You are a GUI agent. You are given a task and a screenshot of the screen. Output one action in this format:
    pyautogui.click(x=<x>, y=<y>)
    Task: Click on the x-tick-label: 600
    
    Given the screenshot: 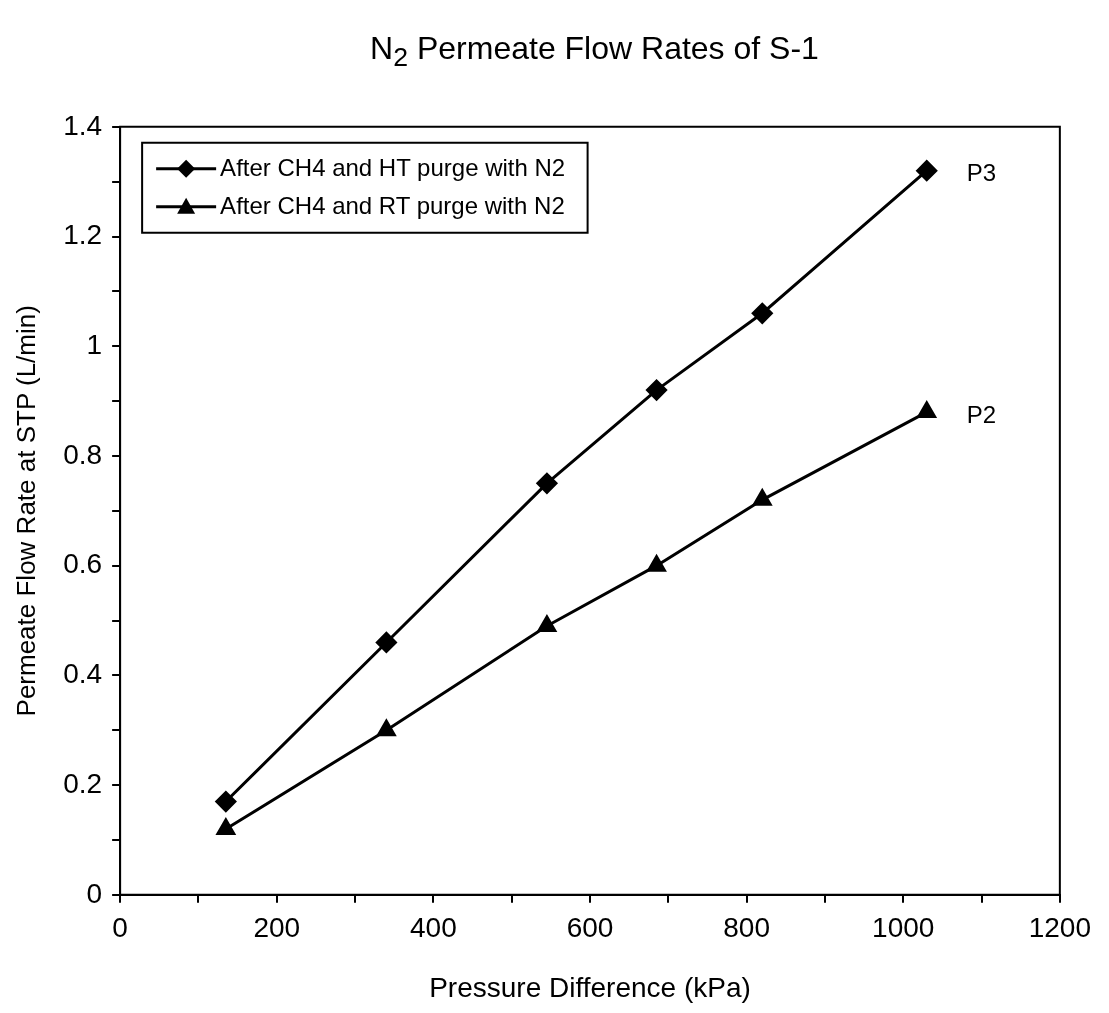 What is the action you would take?
    pyautogui.click(x=590, y=928)
    